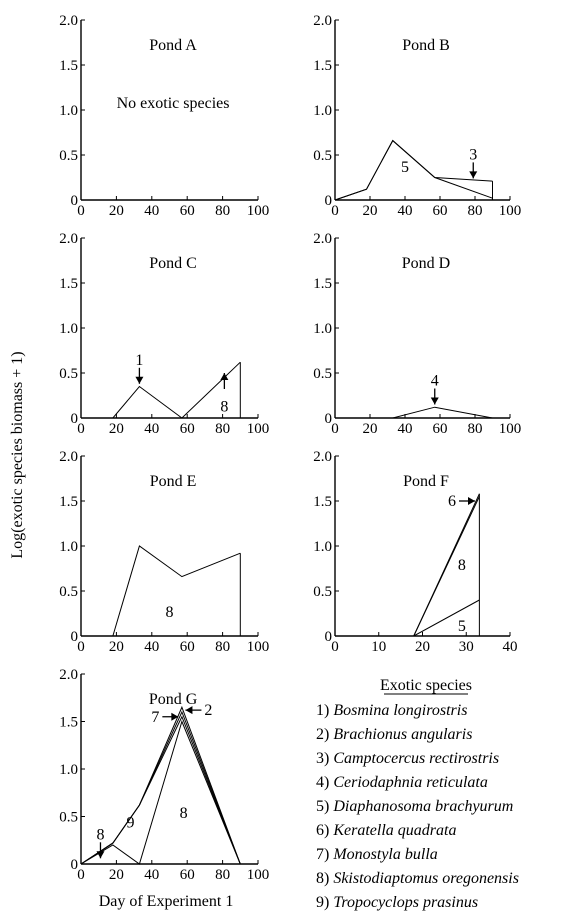 This screenshot has width=584, height=911. I want to click on area-label: 5, so click(462, 626).